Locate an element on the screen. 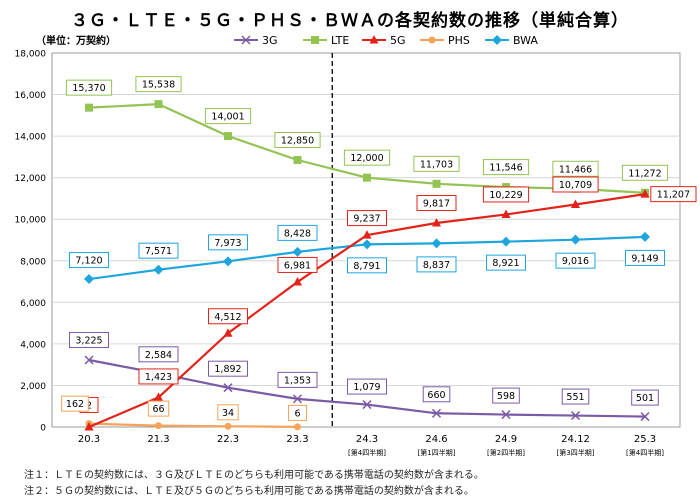  data-label-bwa: 8,921 is located at coordinates (505, 263).